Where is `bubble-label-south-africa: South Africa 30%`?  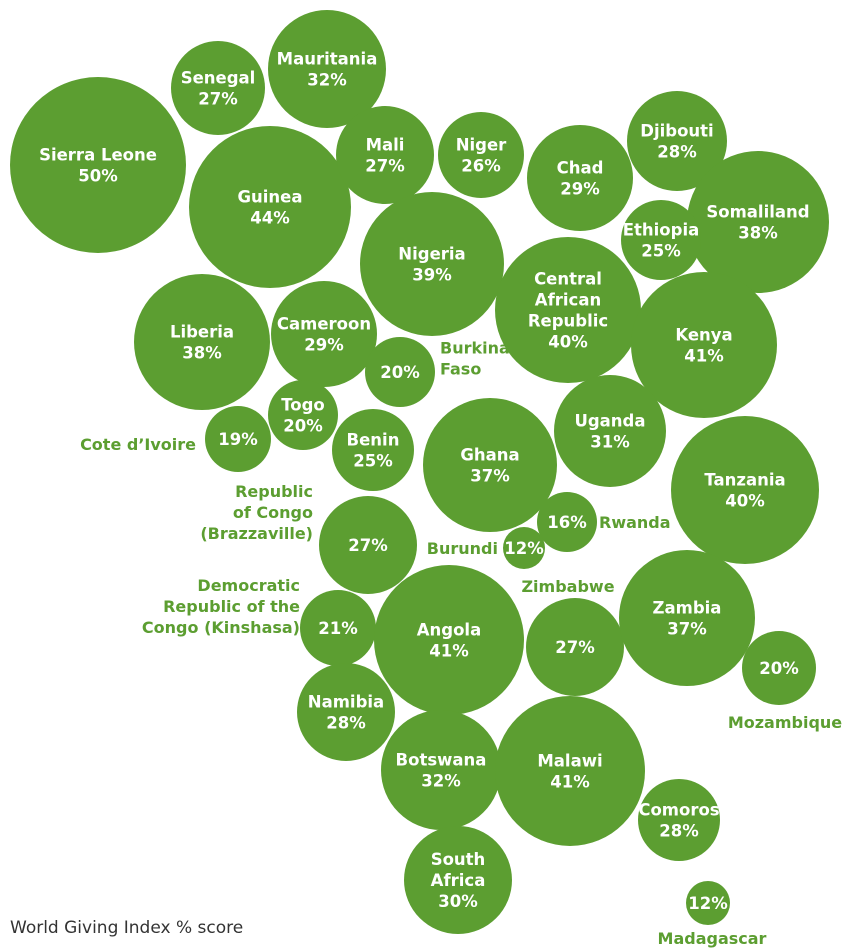 bubble-label-south-africa: South Africa 30% is located at coordinates (458, 880).